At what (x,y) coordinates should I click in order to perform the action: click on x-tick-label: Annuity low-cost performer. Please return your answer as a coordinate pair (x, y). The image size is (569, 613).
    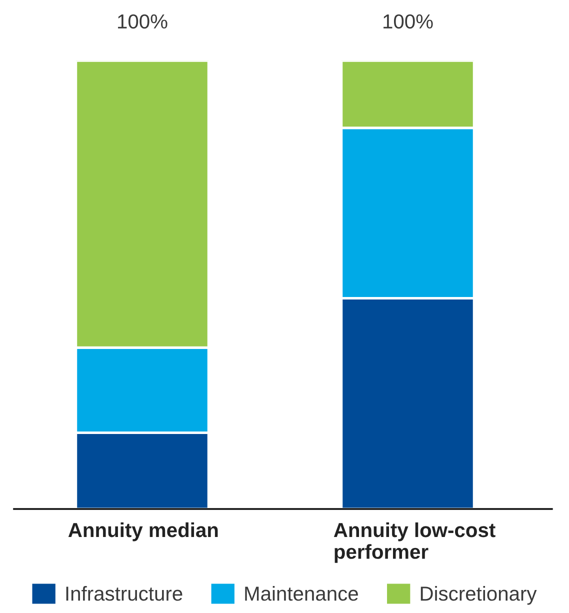
    Looking at the image, I should click on (415, 542).